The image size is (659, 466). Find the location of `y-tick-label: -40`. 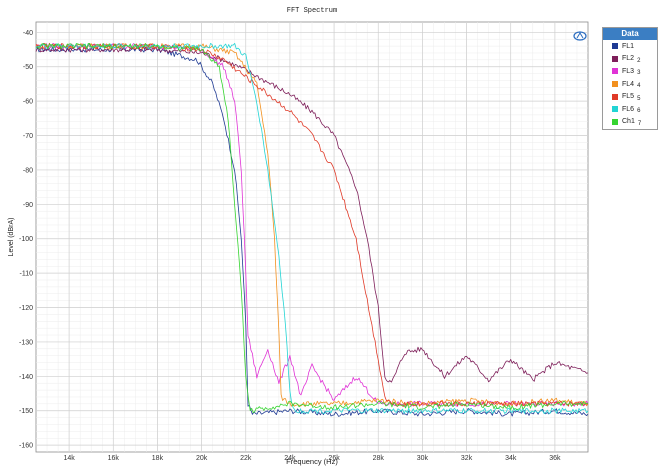

y-tick-label: -40 is located at coordinates (28, 33).